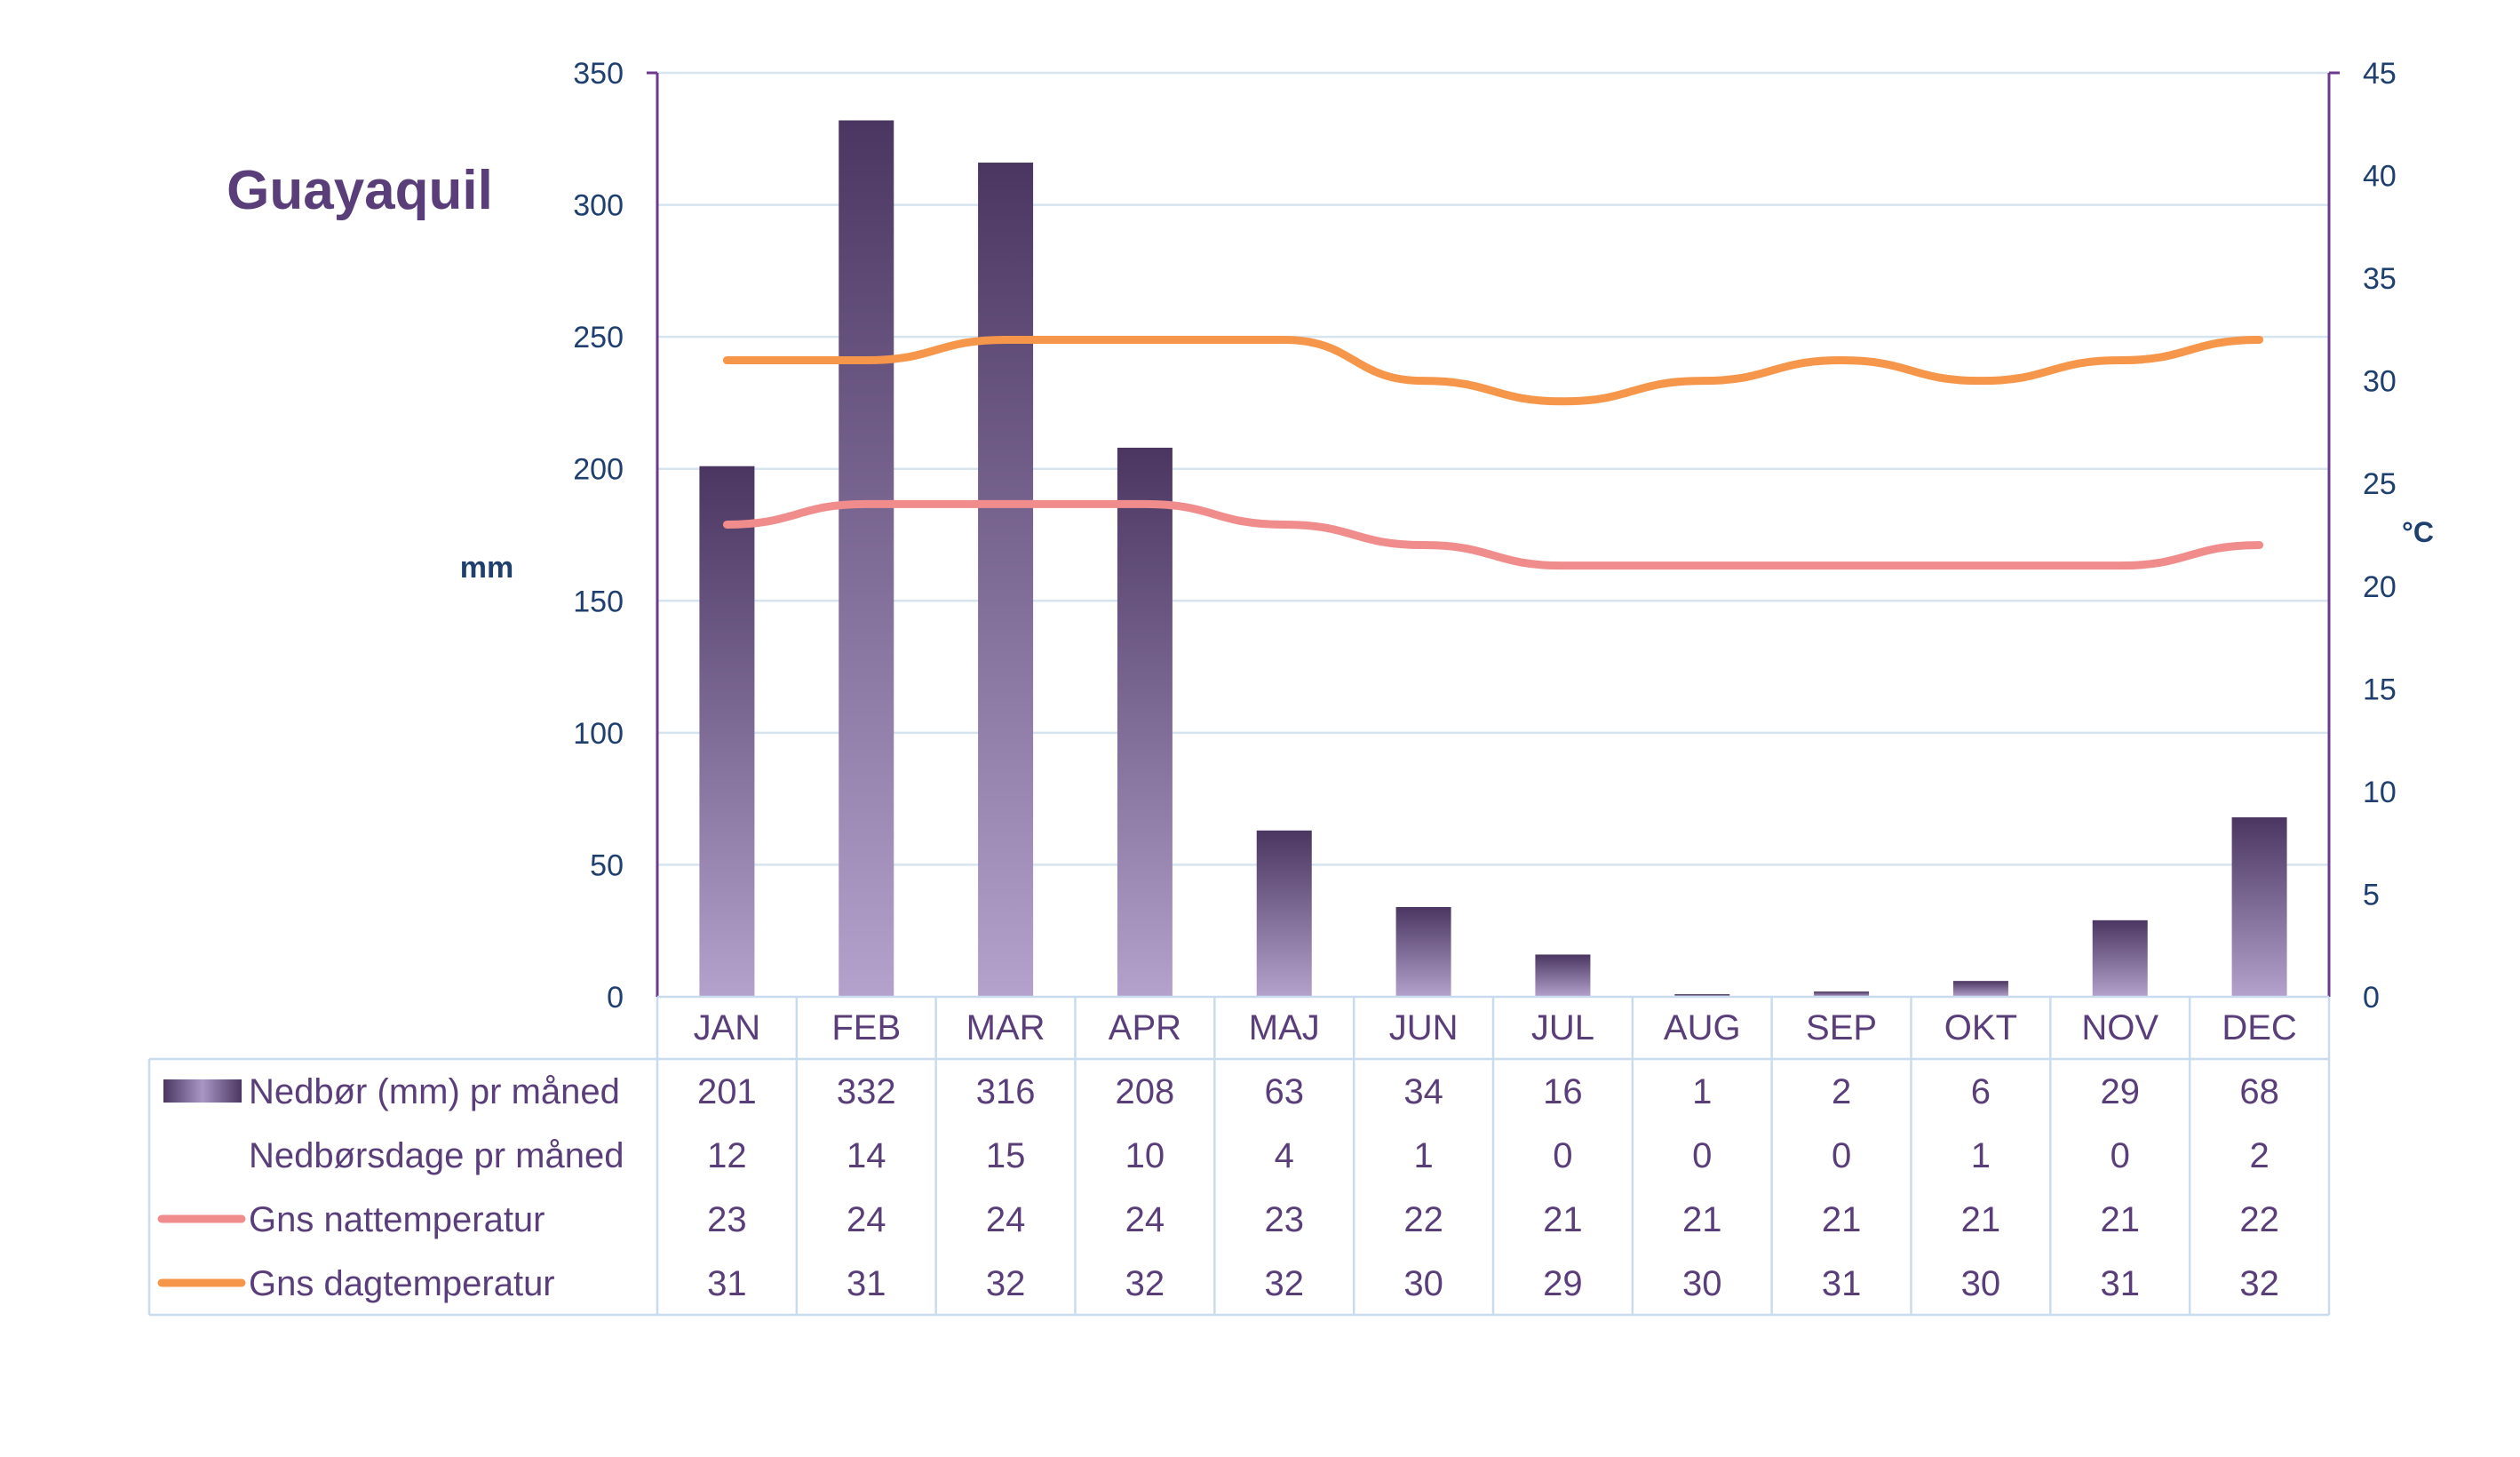 The width and height of the screenshot is (2520, 1457). Describe the element at coordinates (2380, 177) in the screenshot. I see `y-tick-right-label: 40` at that location.